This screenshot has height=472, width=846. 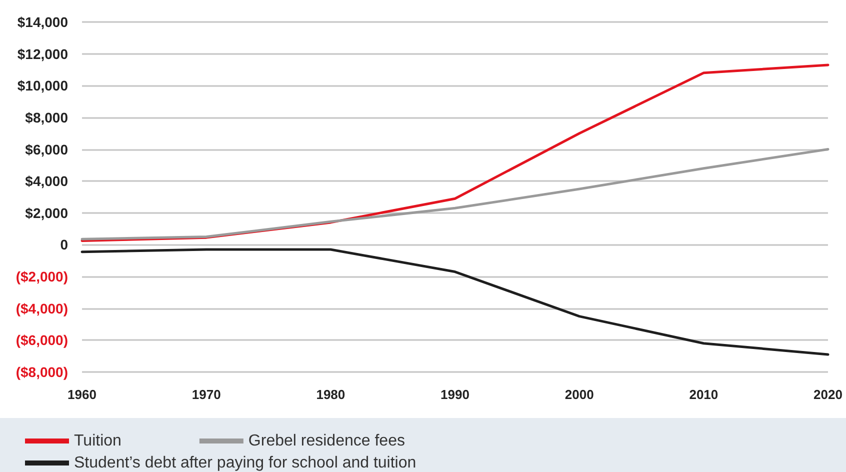 What do you see at coordinates (98, 441) in the screenshot?
I see `legend-label: Tuition` at bounding box center [98, 441].